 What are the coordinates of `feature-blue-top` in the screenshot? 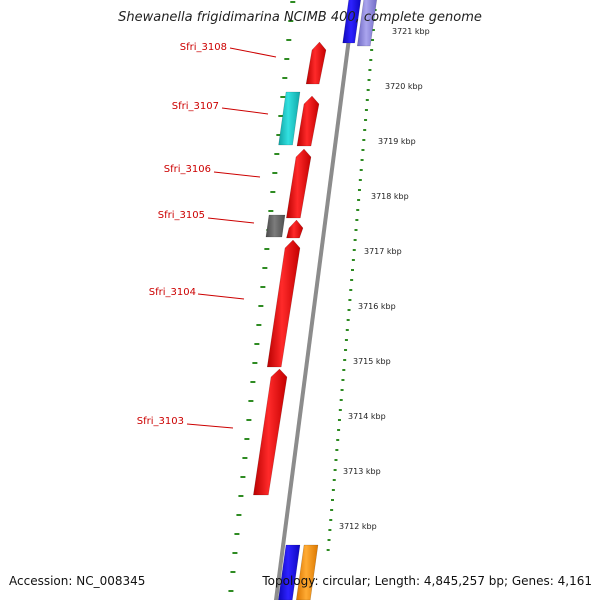 It's located at (351, 22).